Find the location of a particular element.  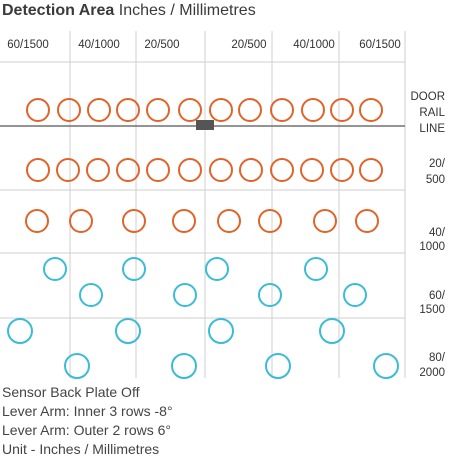

row-label: 2000 is located at coordinates (432, 373).